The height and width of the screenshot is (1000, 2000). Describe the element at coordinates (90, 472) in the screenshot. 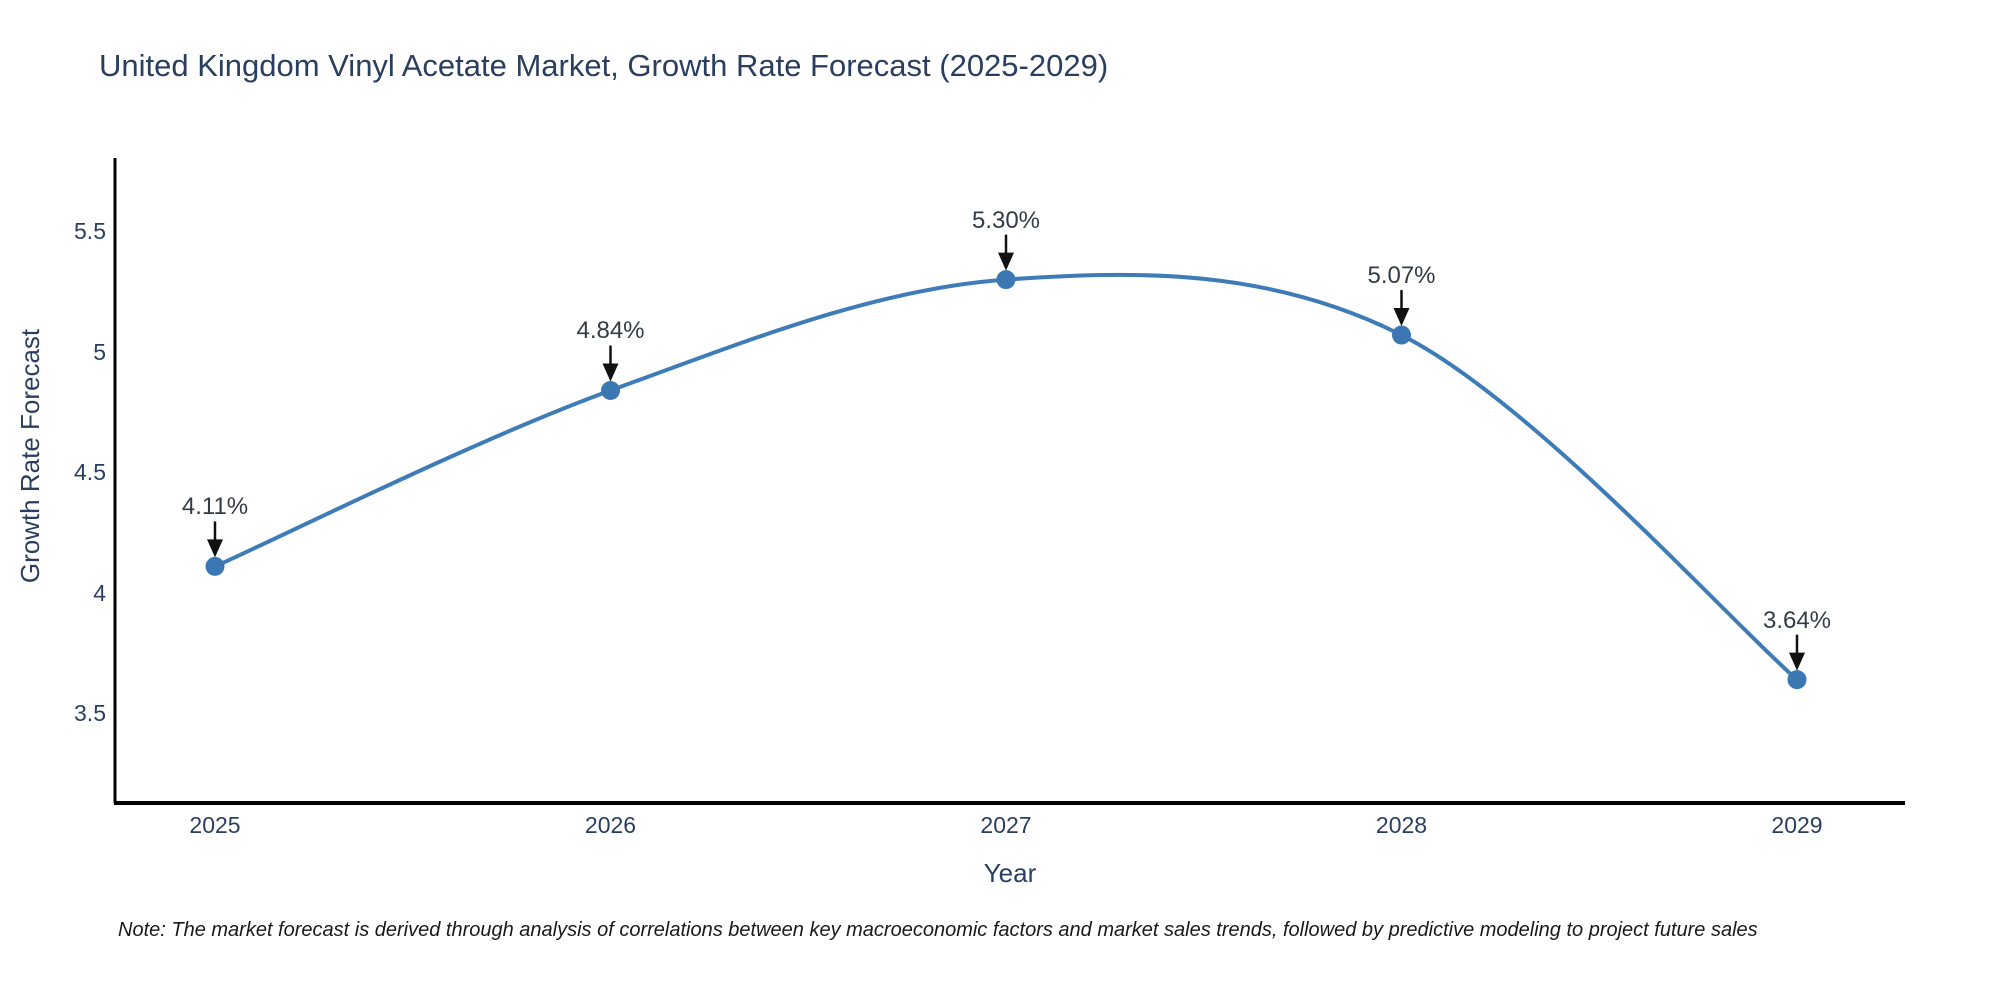

I see `y-tick-label: 4.5` at that location.